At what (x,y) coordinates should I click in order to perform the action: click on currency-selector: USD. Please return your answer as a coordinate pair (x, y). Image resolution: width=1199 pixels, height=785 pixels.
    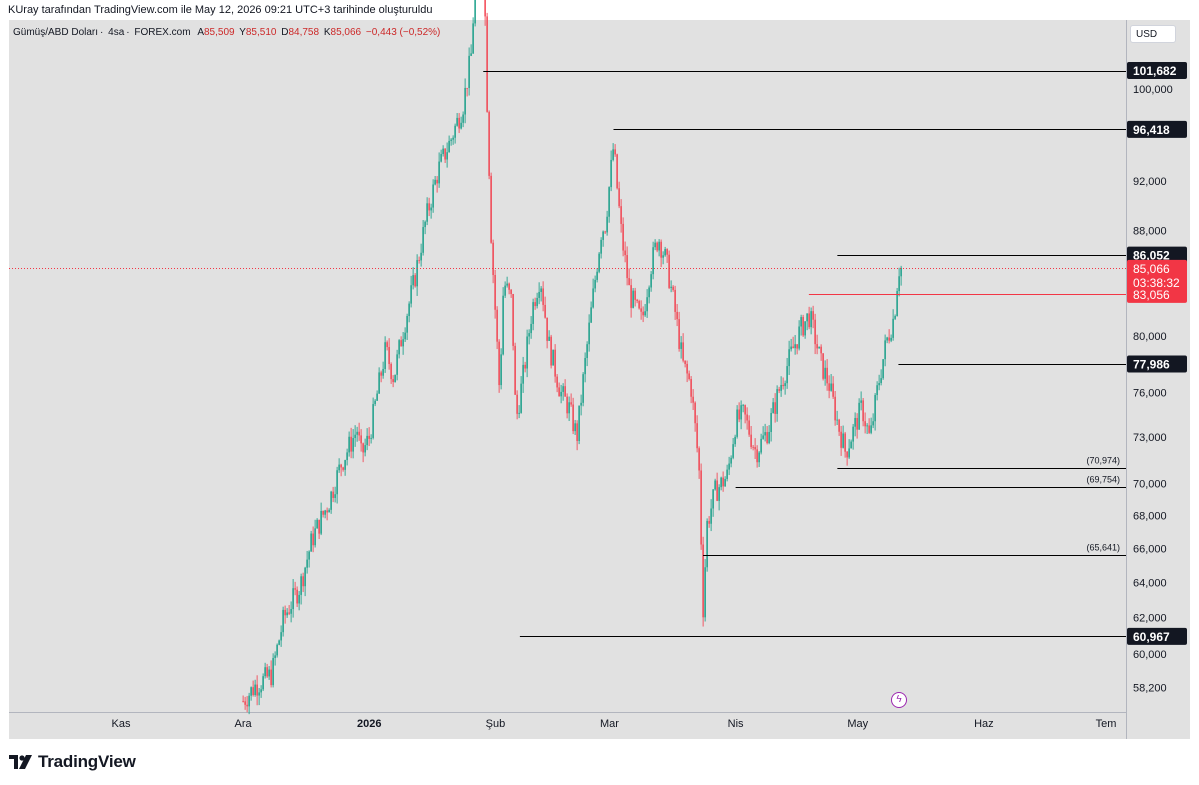
    Looking at the image, I should click on (1153, 34).